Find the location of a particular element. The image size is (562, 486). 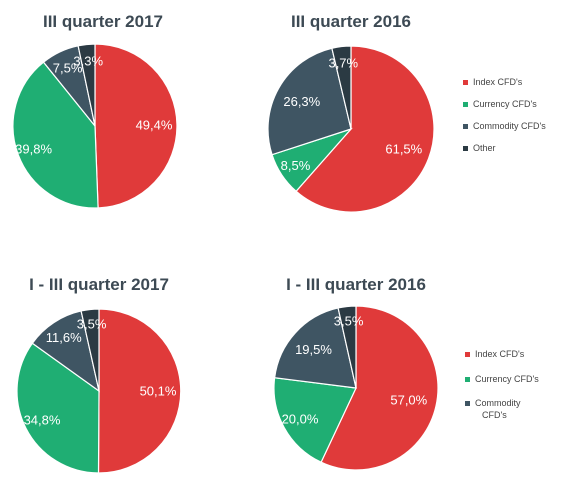

slice-label-currency-cfd-s: 20,0% is located at coordinates (300, 418).